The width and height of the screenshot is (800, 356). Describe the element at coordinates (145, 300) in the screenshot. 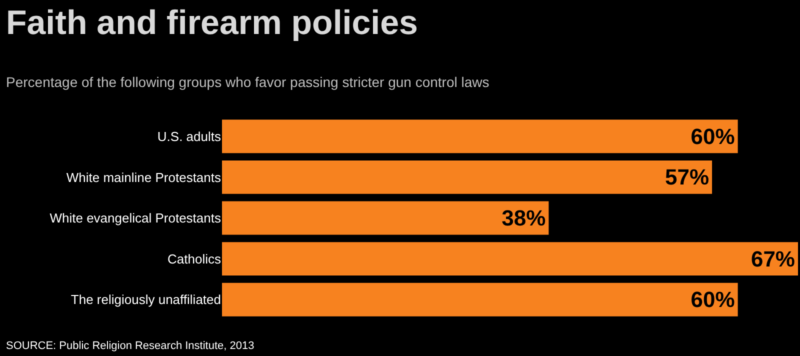

I see `y-tick-label: The religiously unaffiliated` at that location.